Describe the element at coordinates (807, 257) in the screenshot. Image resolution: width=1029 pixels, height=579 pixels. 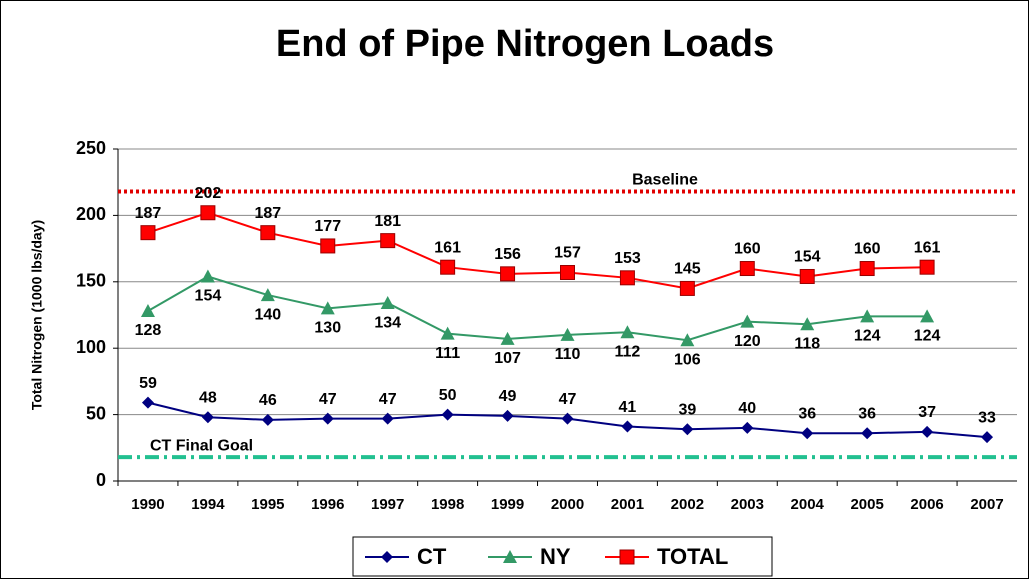
I see `data-label: 154` at that location.